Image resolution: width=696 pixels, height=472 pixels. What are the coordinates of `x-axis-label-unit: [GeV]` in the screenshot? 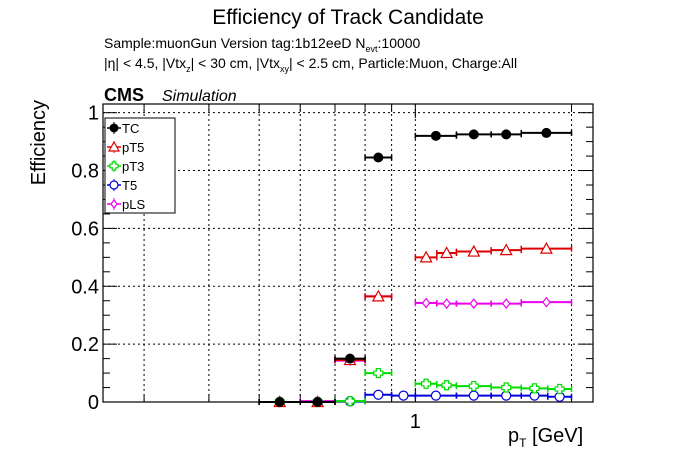 It's located at (554, 436).